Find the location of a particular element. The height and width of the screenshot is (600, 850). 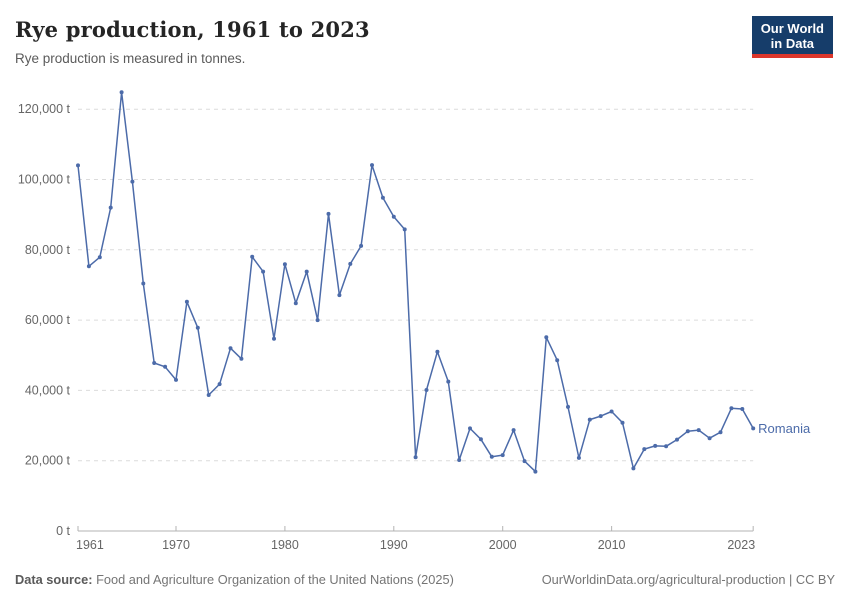

chart-subtitle: Rye production is measured in tonnes. is located at coordinates (130, 58).